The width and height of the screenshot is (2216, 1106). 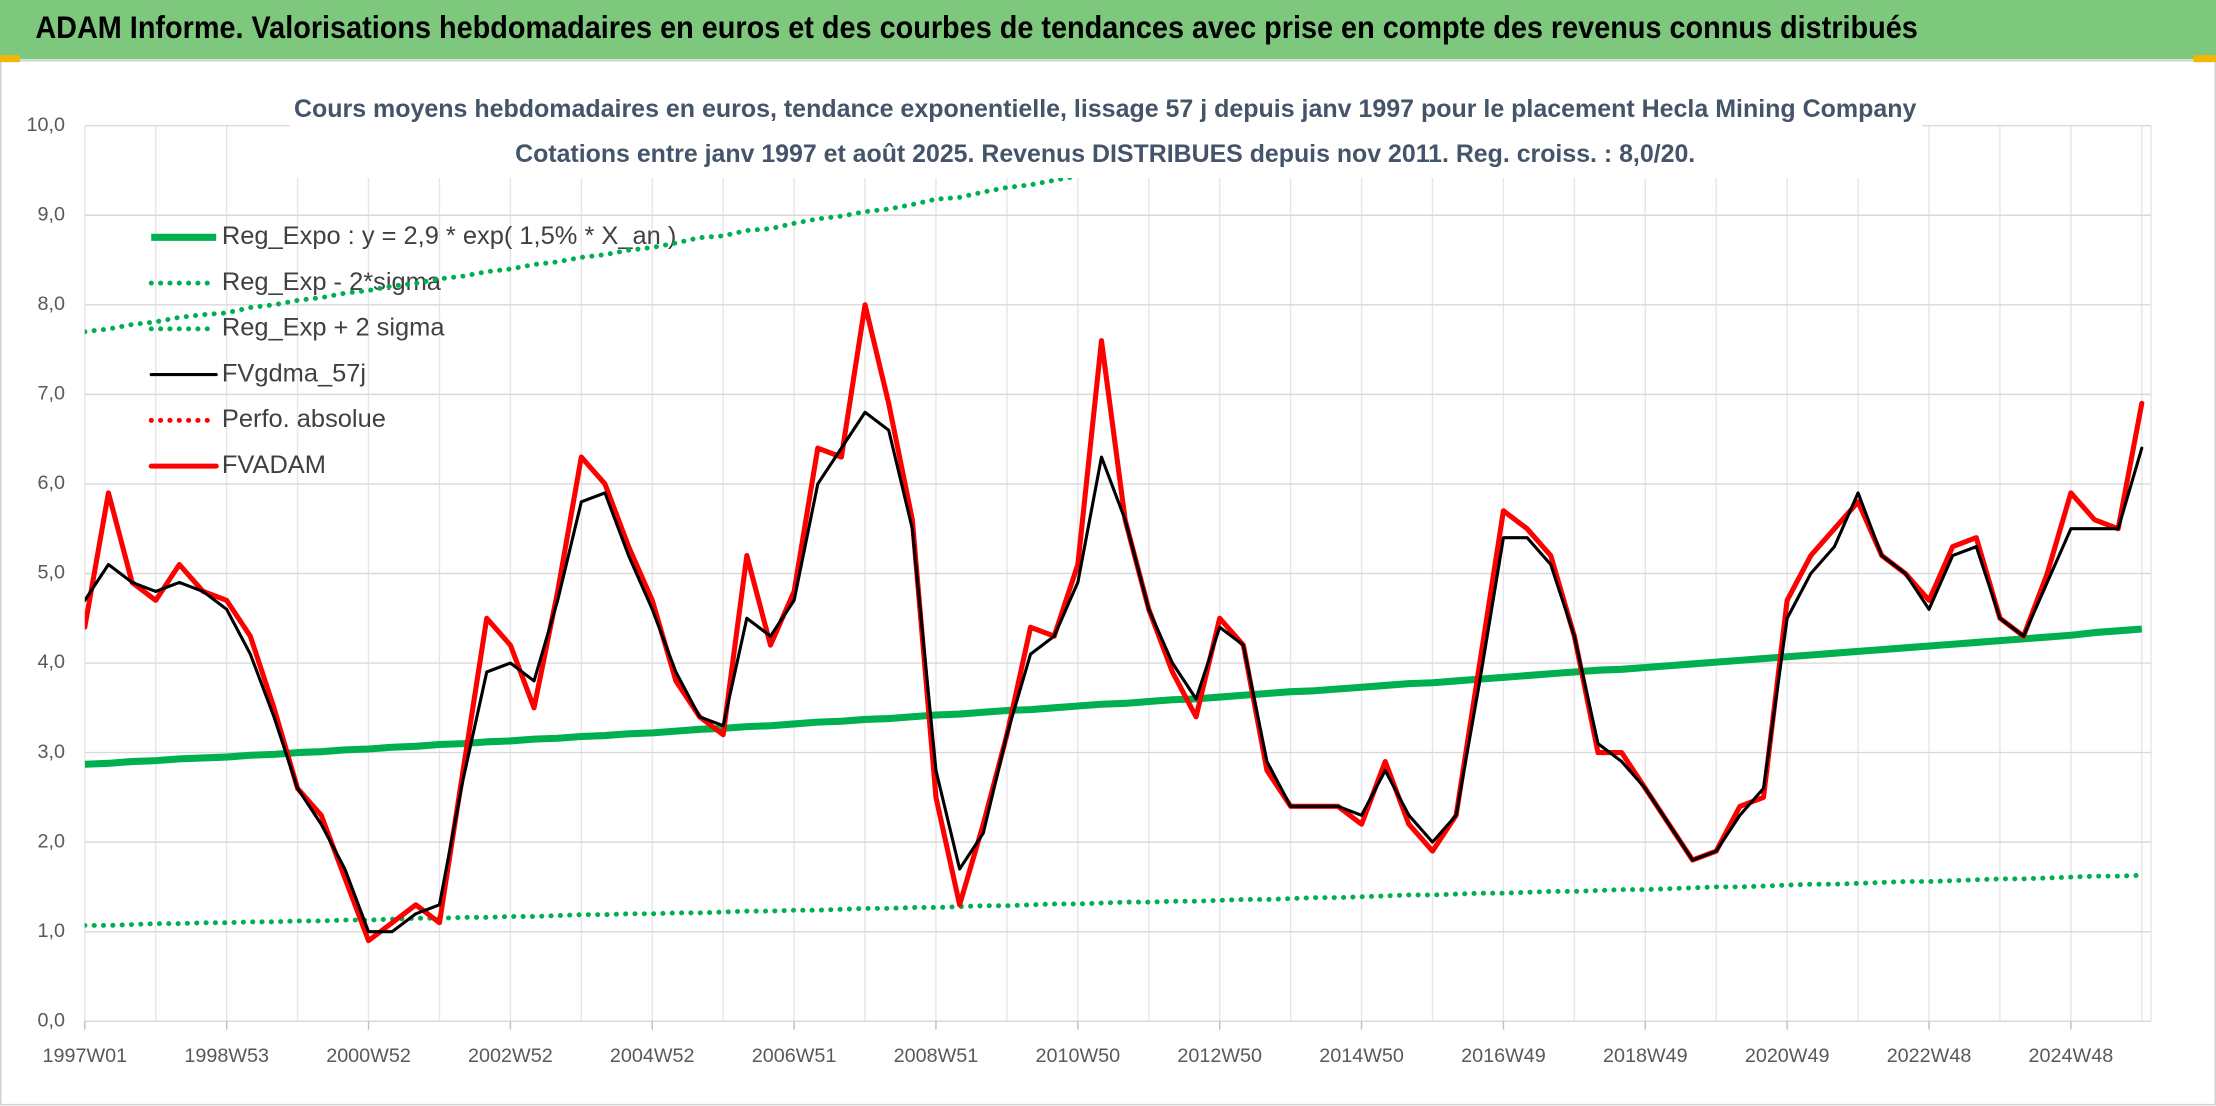 I want to click on y-tick-label: 0,0, so click(x=51, y=1020).